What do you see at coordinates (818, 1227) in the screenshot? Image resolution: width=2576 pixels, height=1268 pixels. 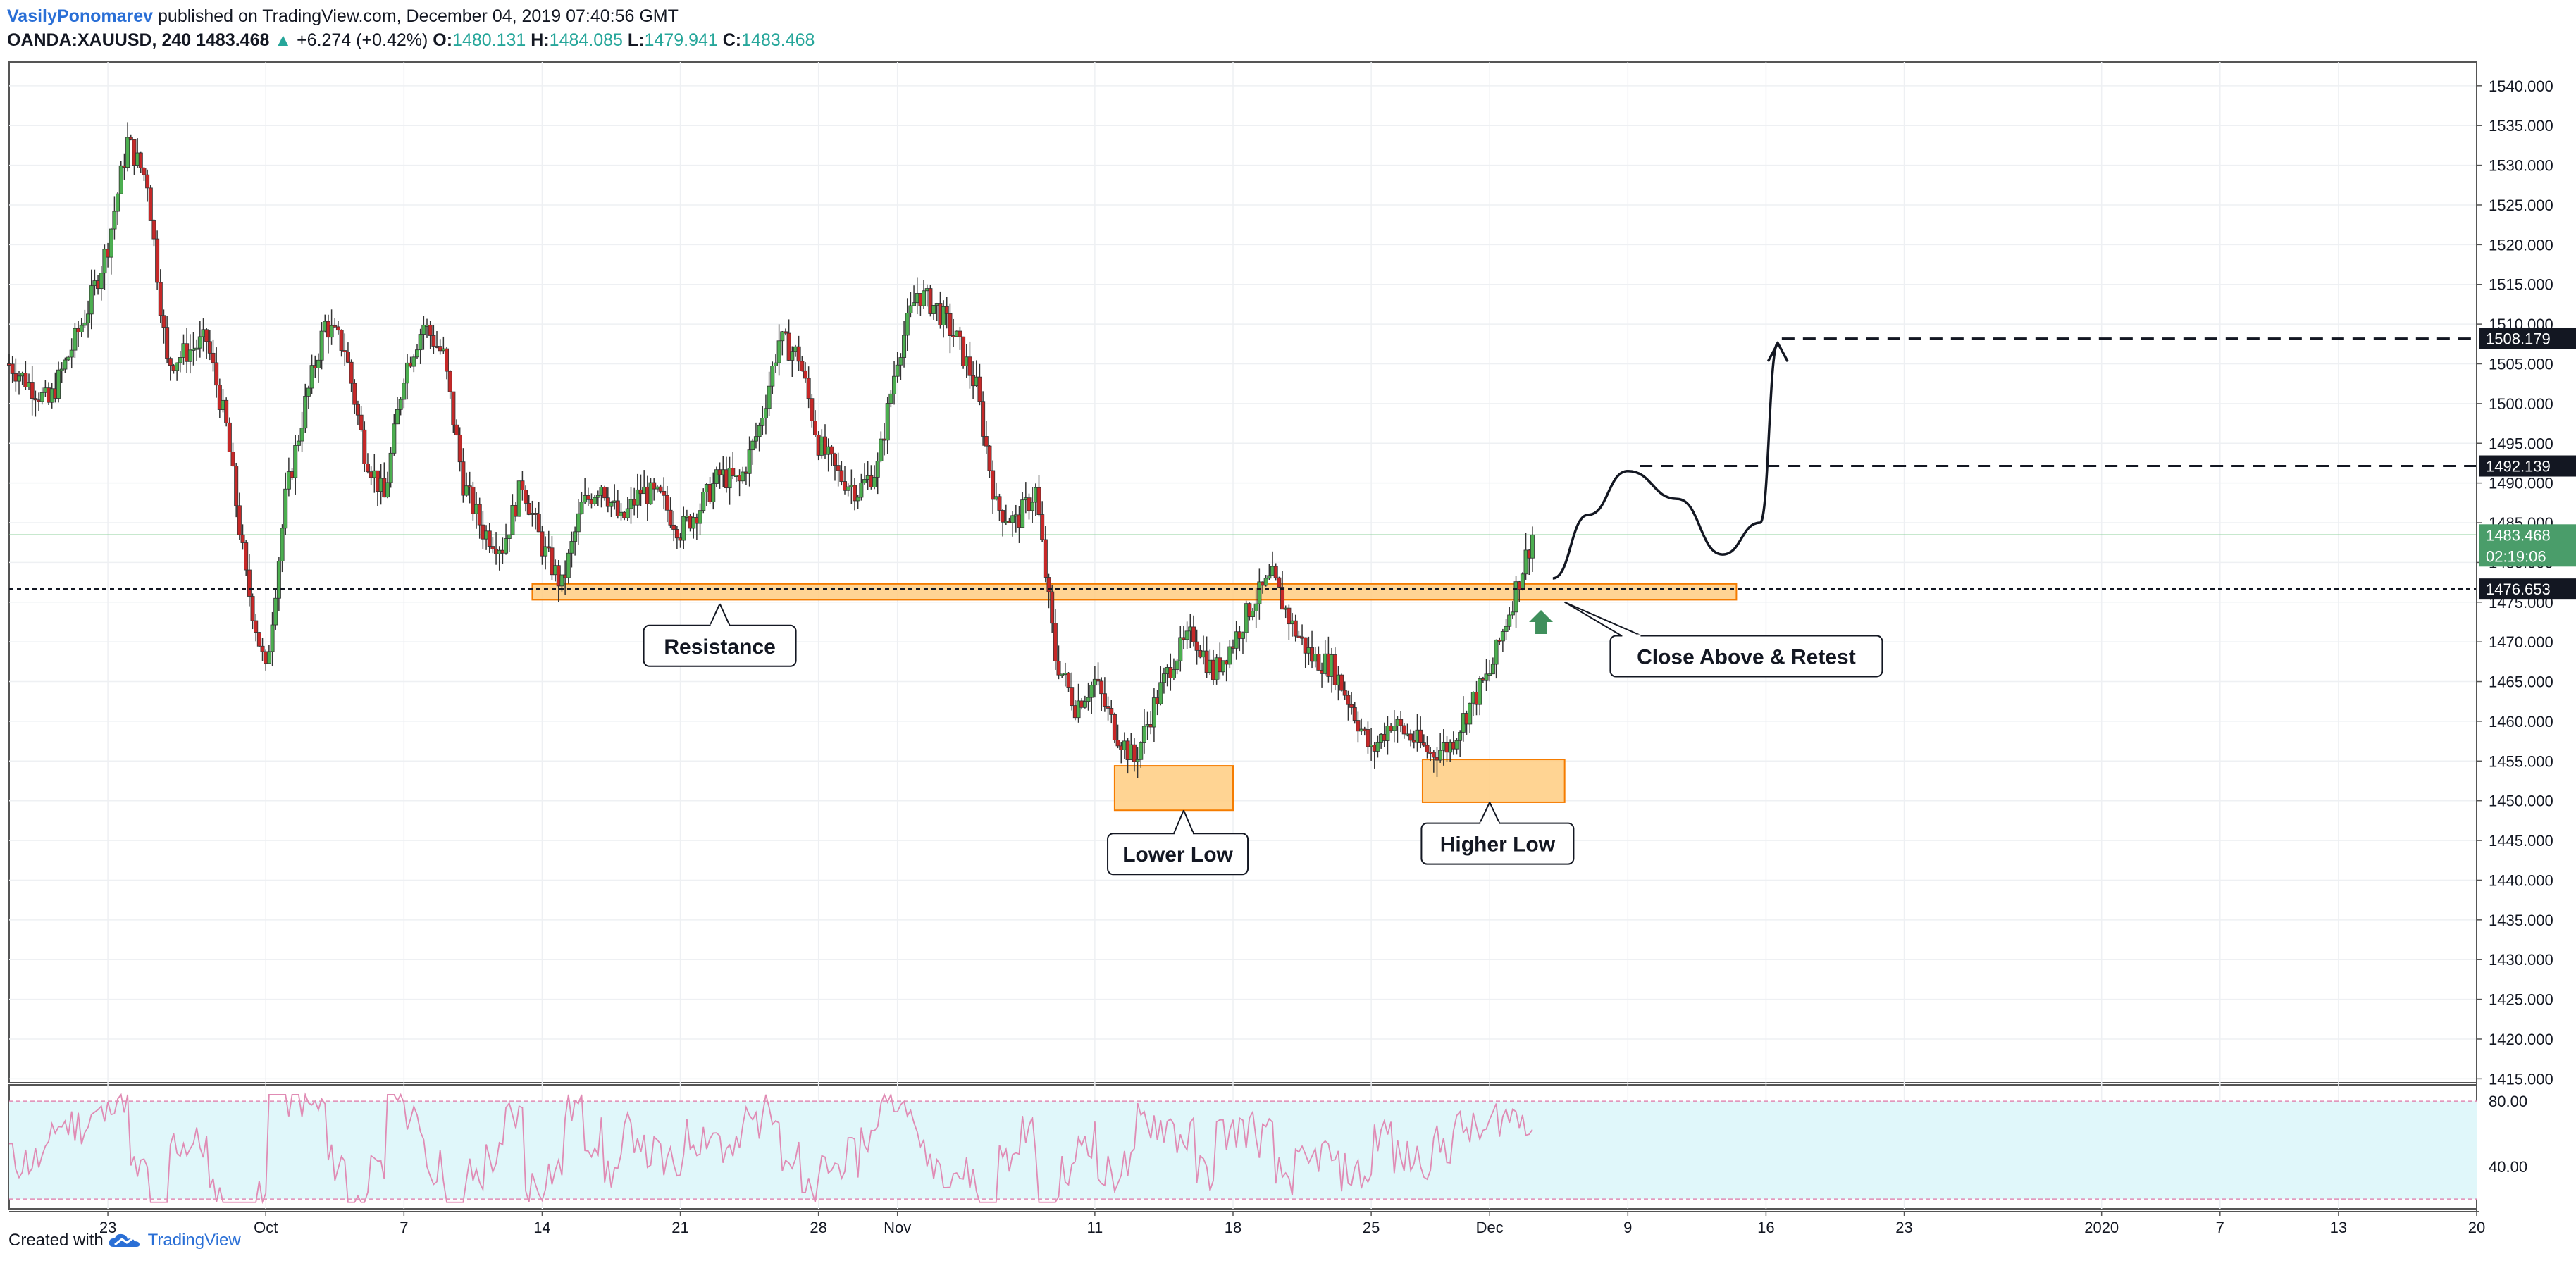 I see `time-tick-label: 28` at bounding box center [818, 1227].